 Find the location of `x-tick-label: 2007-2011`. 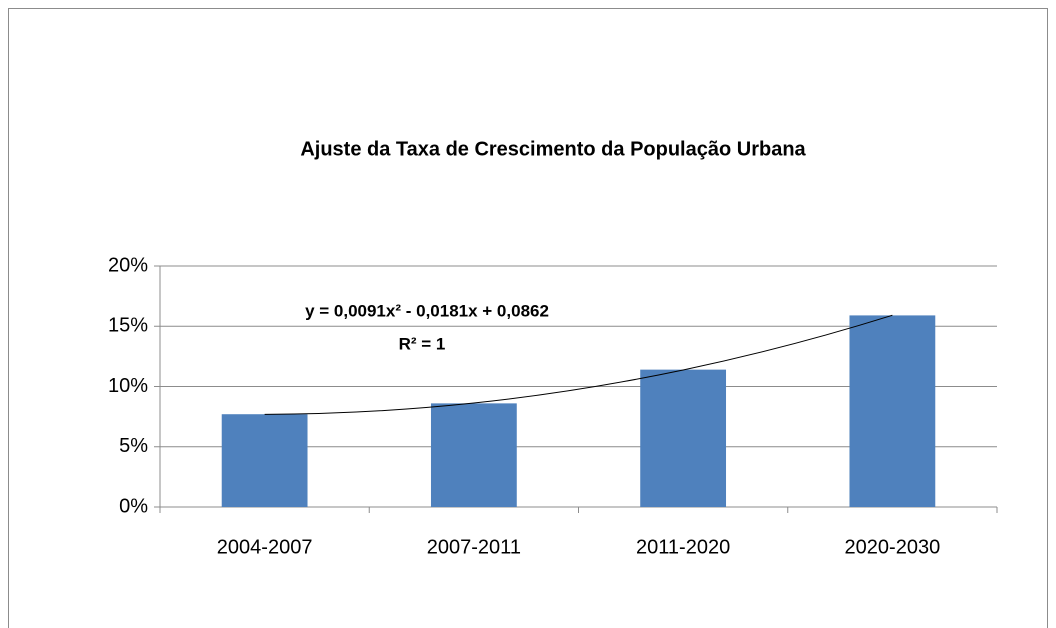

x-tick-label: 2007-2011 is located at coordinates (474, 547).